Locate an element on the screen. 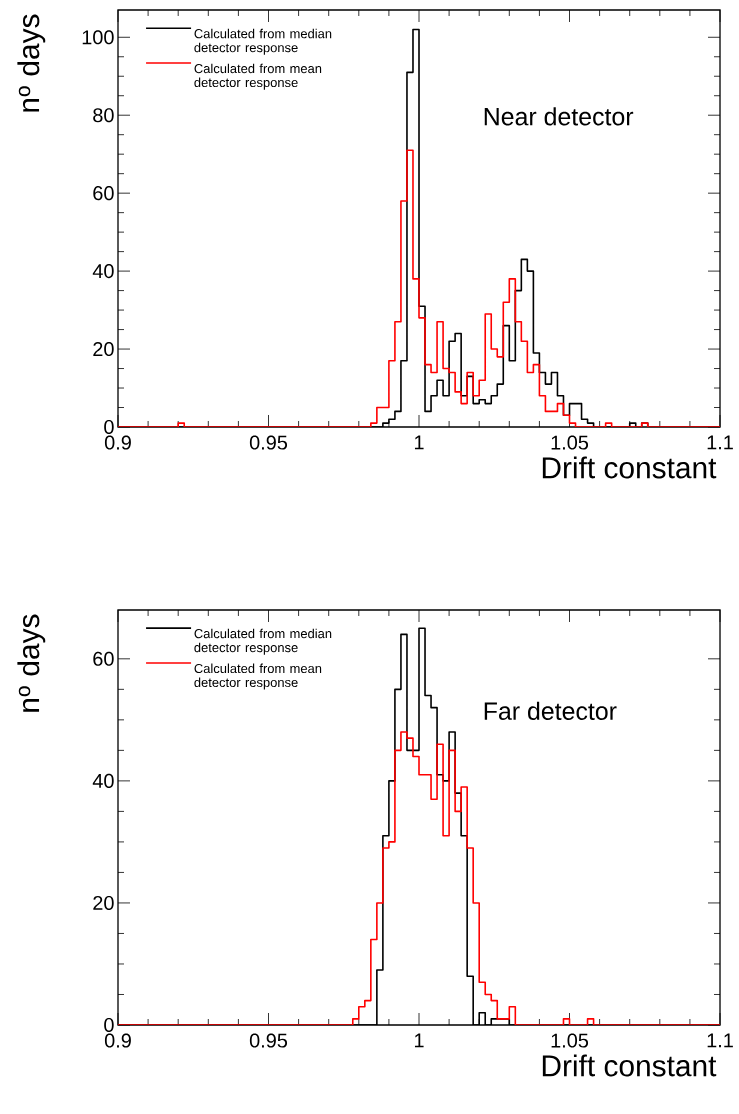 This screenshot has height=1114, width=739. y-tick-label: 80 is located at coordinates (103, 115).